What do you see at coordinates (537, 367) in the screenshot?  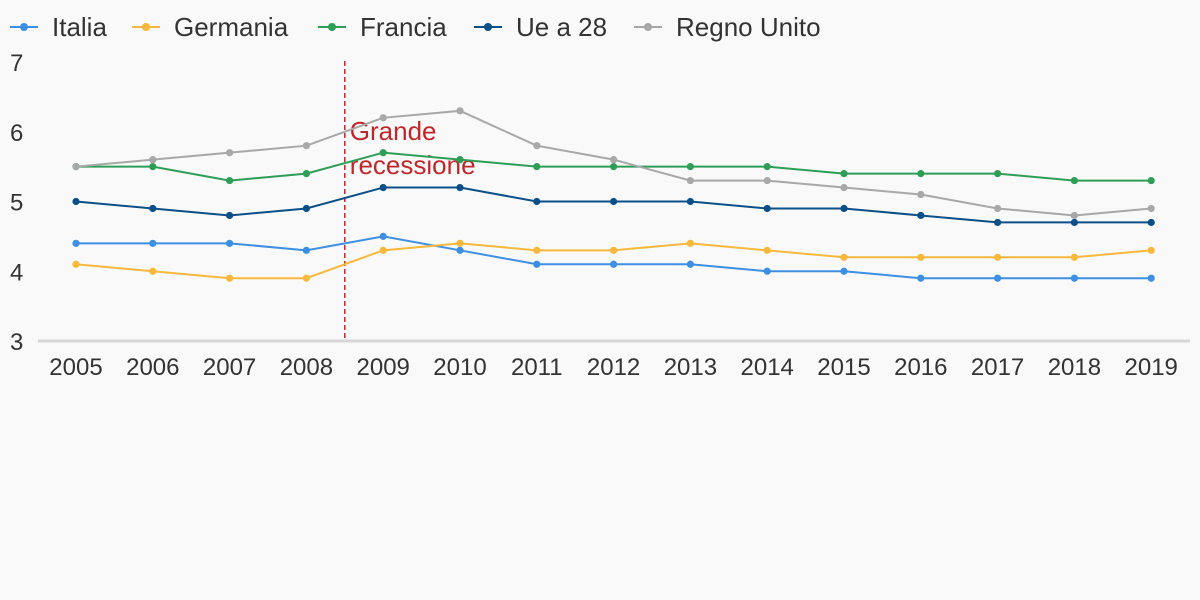 I see `x-tick-label-6: 2011` at bounding box center [537, 367].